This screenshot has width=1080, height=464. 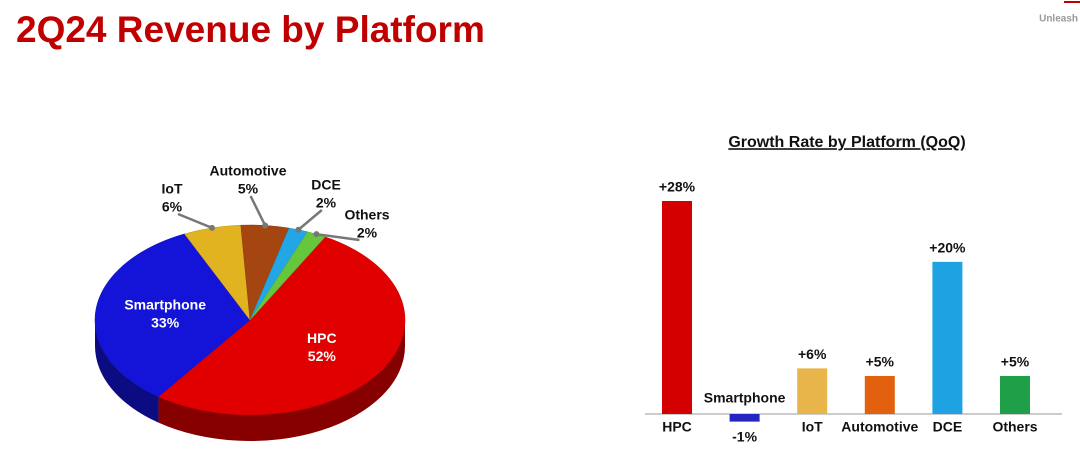 What do you see at coordinates (172, 207) in the screenshot?
I see `pie-value-label: 6%` at bounding box center [172, 207].